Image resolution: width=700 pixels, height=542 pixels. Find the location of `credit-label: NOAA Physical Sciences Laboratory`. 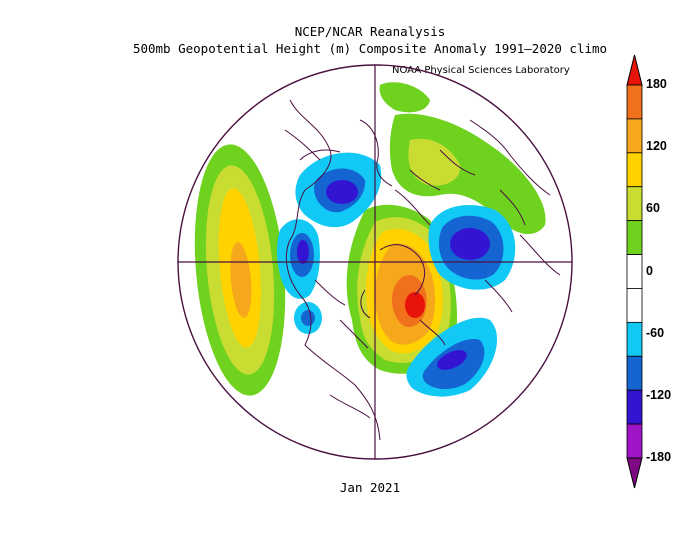

credit-label: NOAA Physical Sciences Laboratory is located at coordinates (481, 70).